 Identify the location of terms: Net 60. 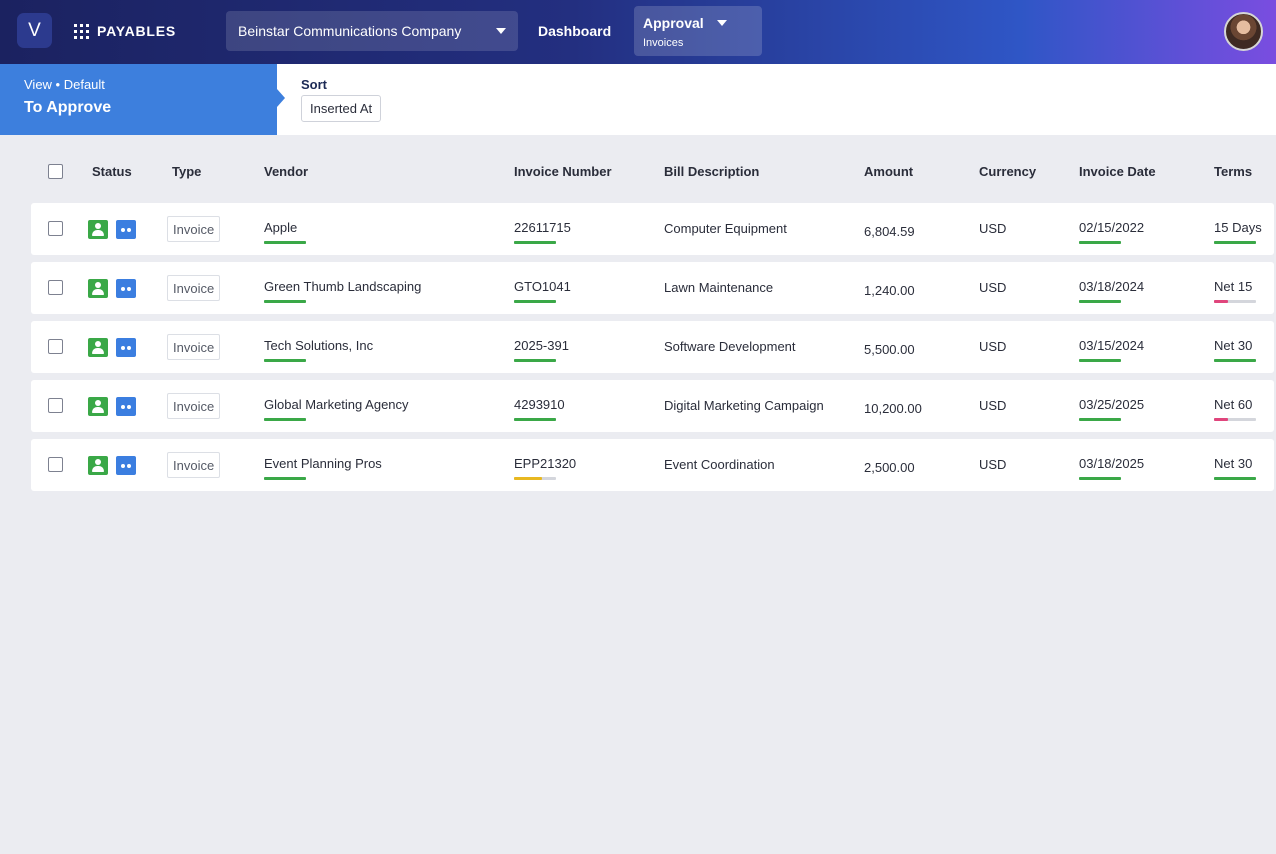
(1233, 404).